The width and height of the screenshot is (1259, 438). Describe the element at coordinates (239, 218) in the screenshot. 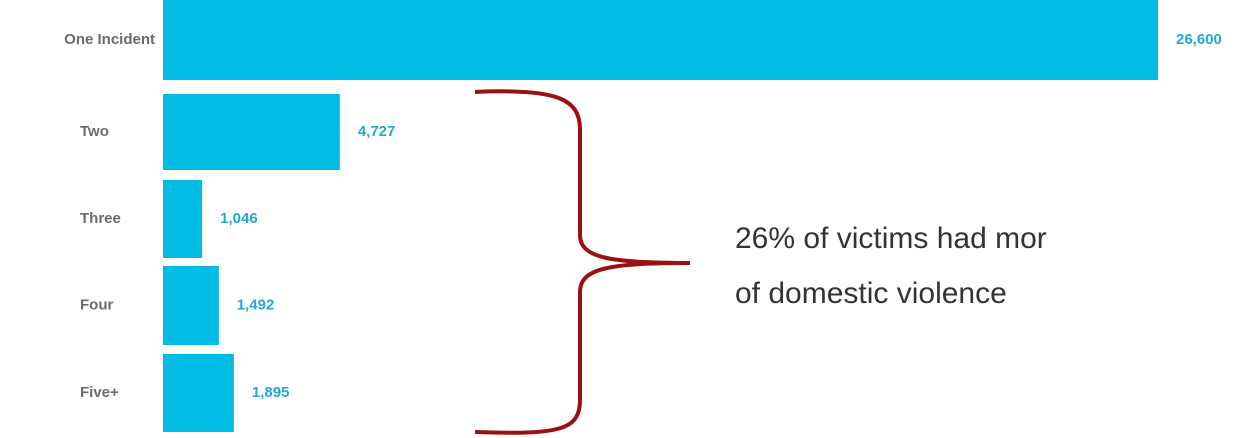

I see `value-label: 1,046` at that location.